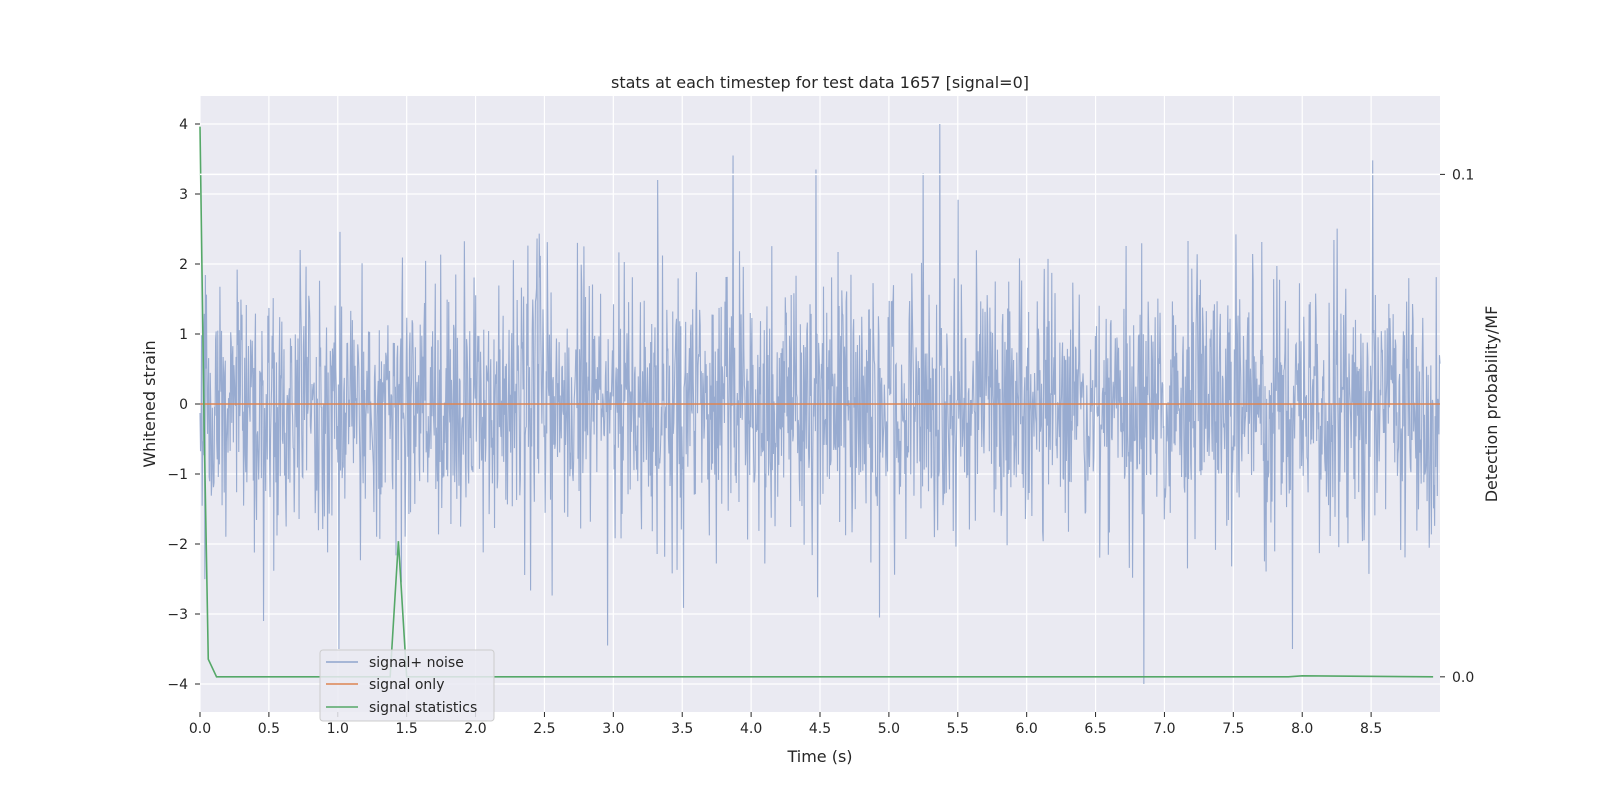 The image size is (1600, 800). What do you see at coordinates (149, 403) in the screenshot?
I see `y-axis-label: Whitened strain` at bounding box center [149, 403].